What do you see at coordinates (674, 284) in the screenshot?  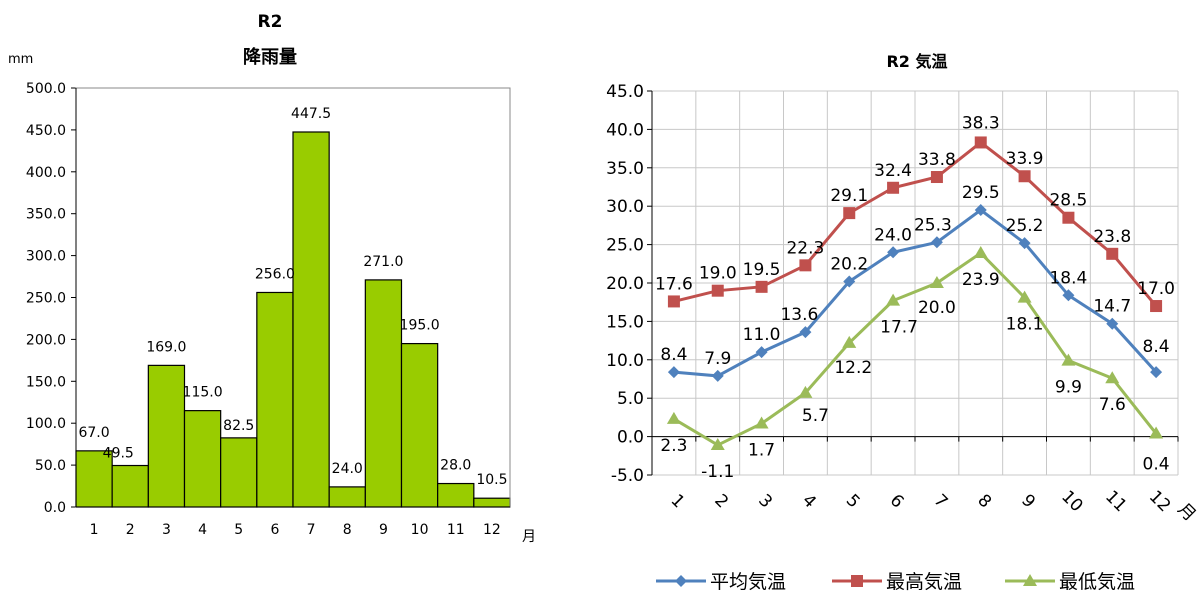 I see `temp-data-label: 17.6` at bounding box center [674, 284].